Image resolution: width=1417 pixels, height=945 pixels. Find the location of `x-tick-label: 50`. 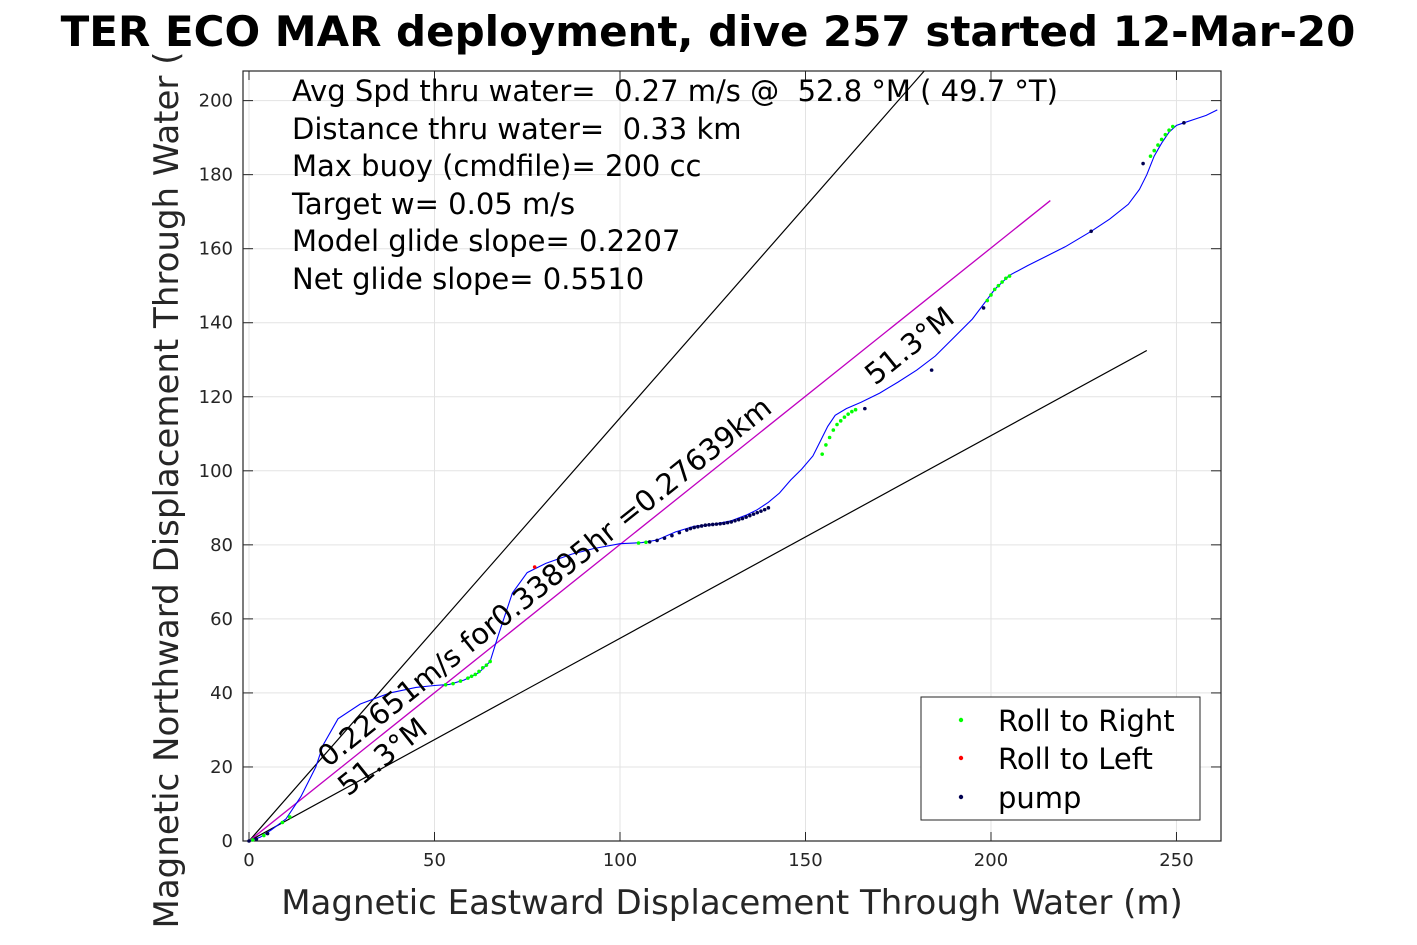

x-tick-label: 50 is located at coordinates (434, 860).